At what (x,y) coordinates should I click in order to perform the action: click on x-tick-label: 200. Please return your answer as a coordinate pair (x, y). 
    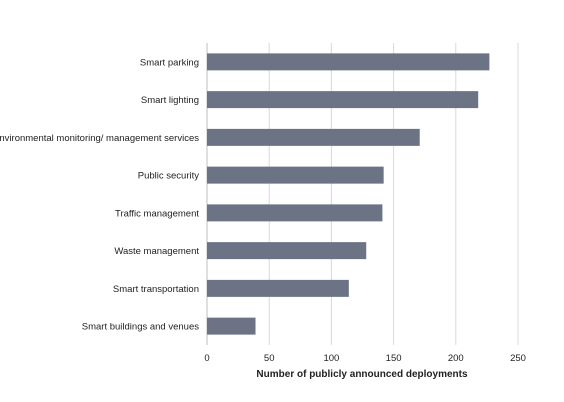
    Looking at the image, I should click on (456, 358).